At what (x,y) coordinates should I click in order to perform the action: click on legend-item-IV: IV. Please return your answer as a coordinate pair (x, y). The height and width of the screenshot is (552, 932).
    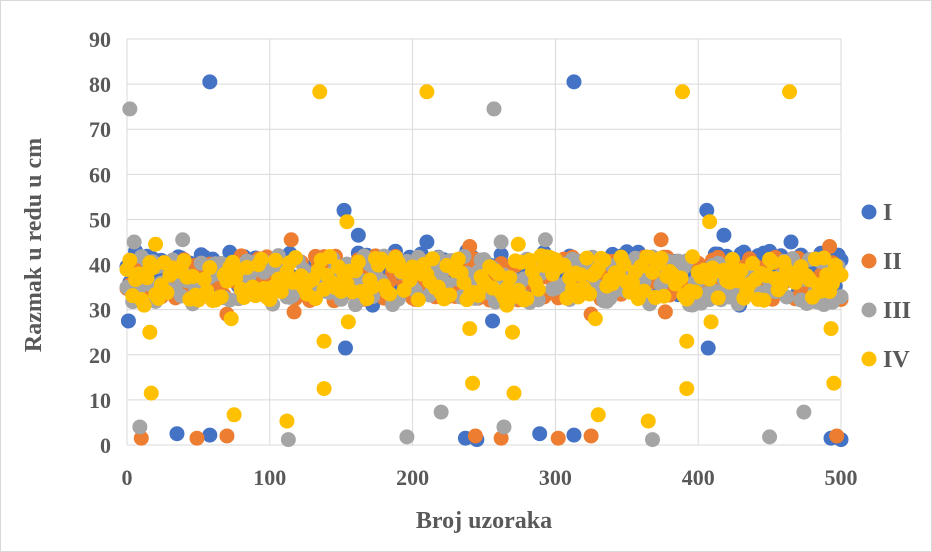
    Looking at the image, I should click on (885, 360).